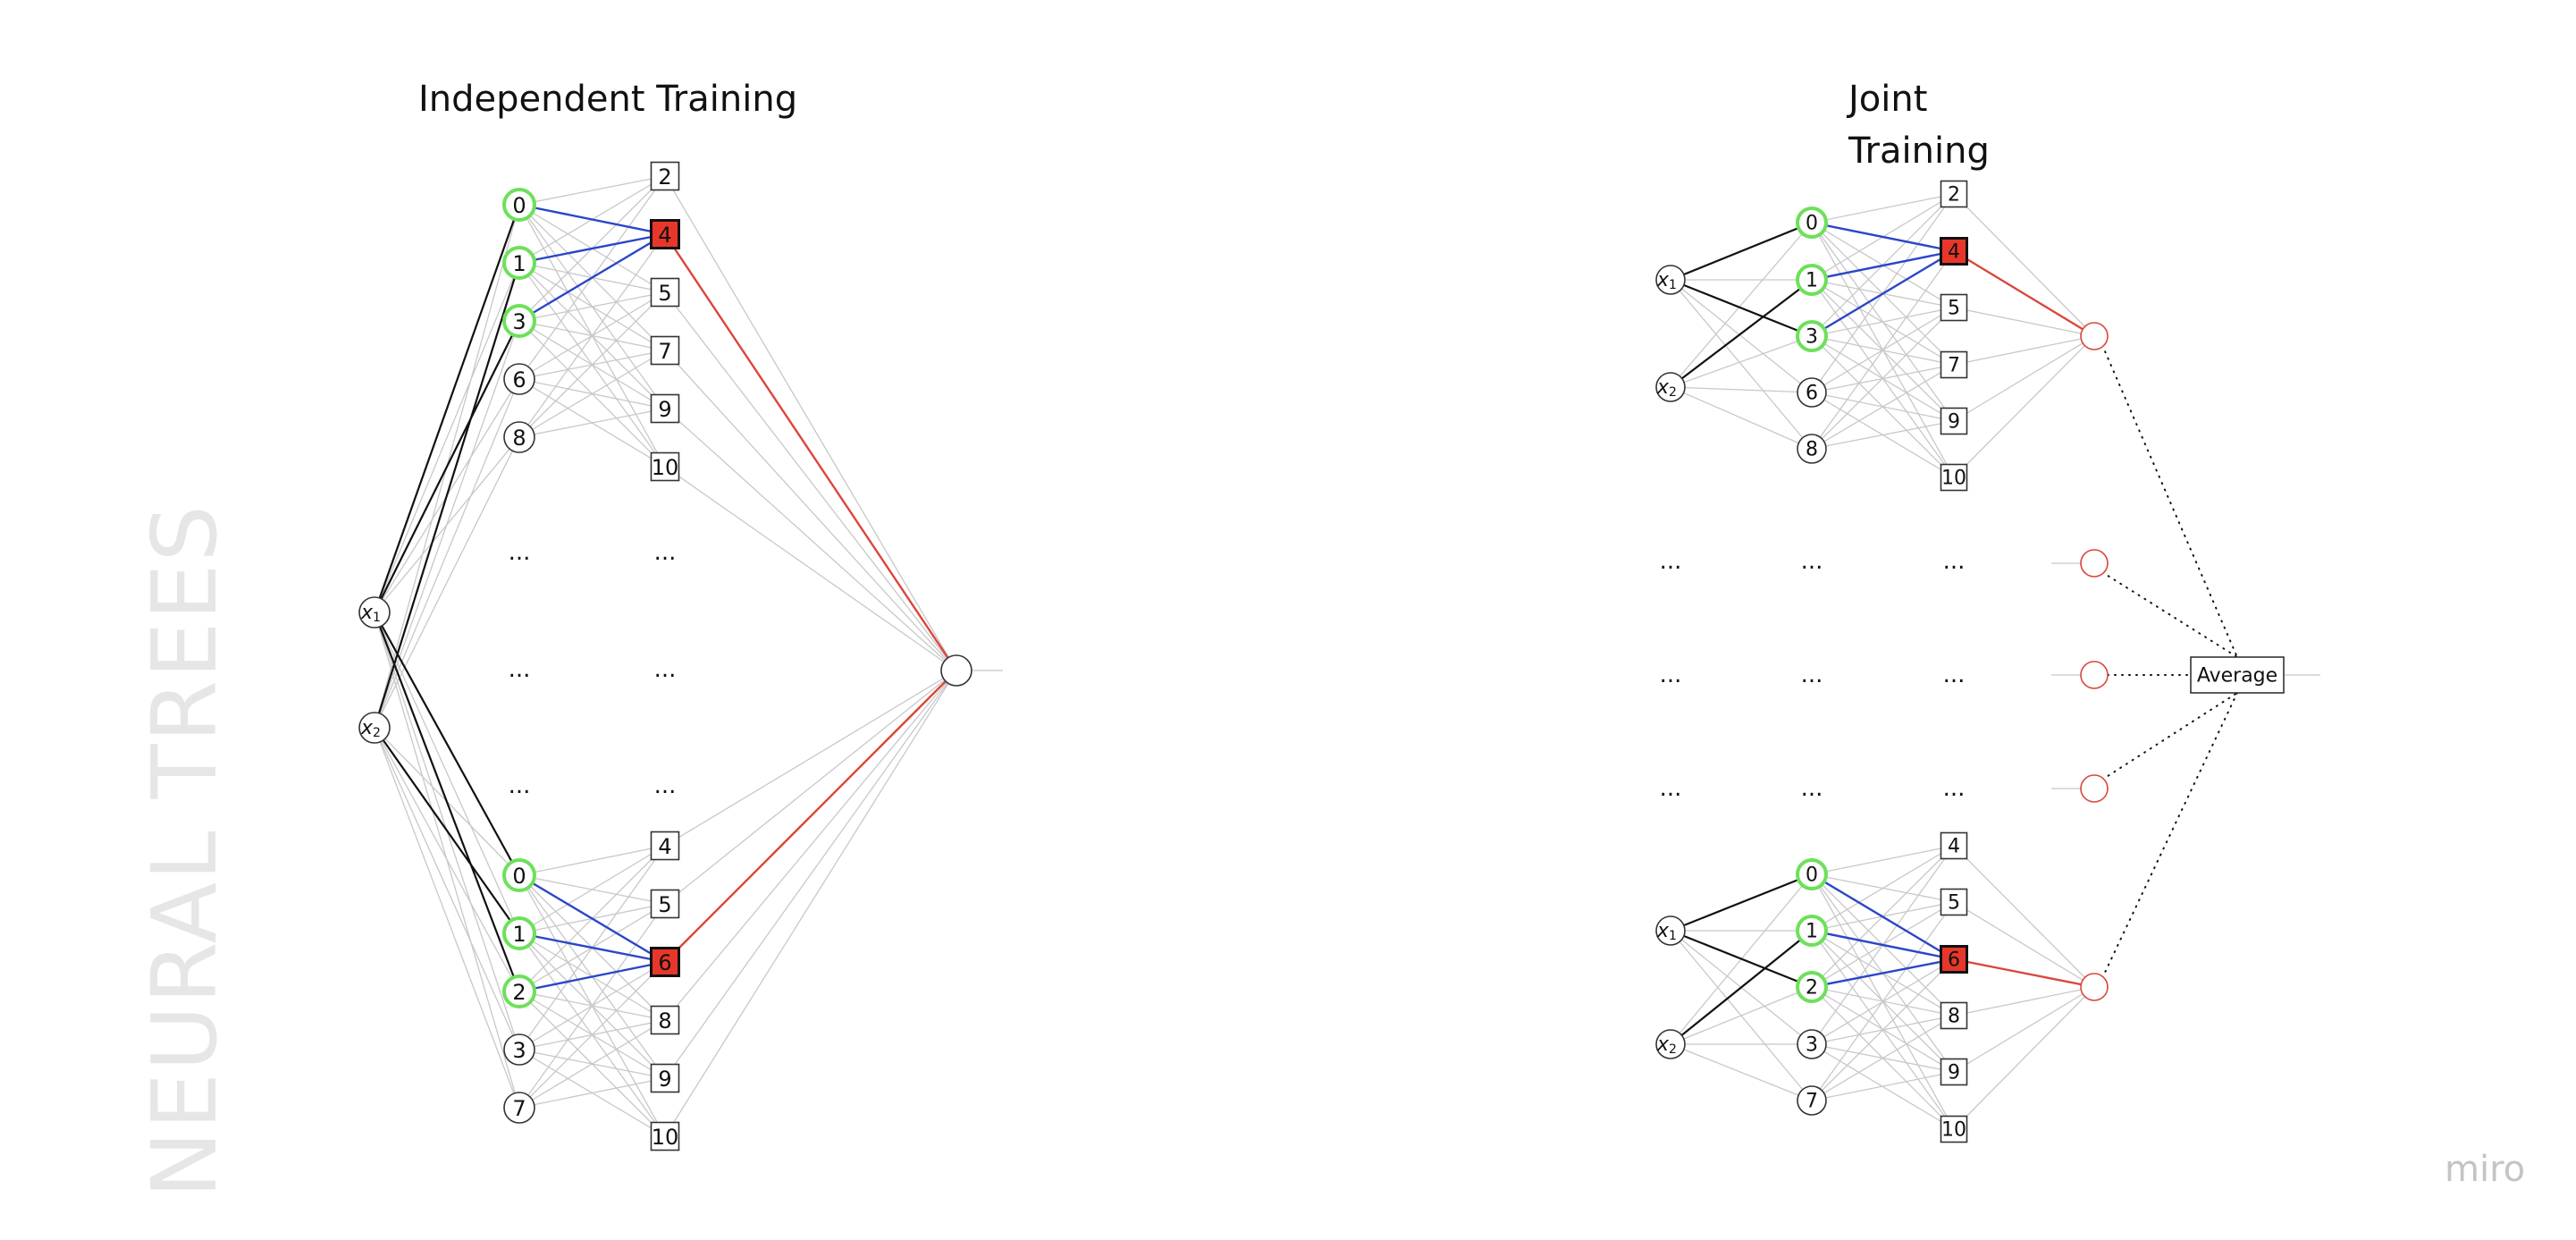  What do you see at coordinates (519, 876) in the screenshot?
I see `independent-bottom-inner-node-label: 0` at bounding box center [519, 876].